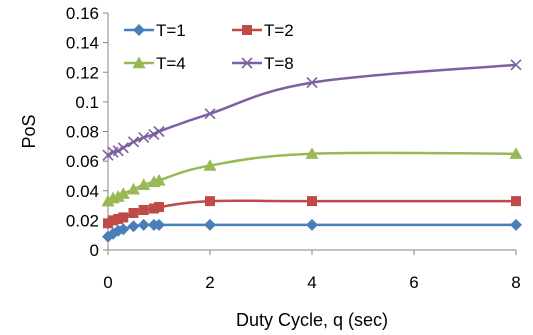 The height and width of the screenshot is (335, 533). Describe the element at coordinates (82, 43) in the screenshot. I see `y-tick-label: 0.14` at that location.